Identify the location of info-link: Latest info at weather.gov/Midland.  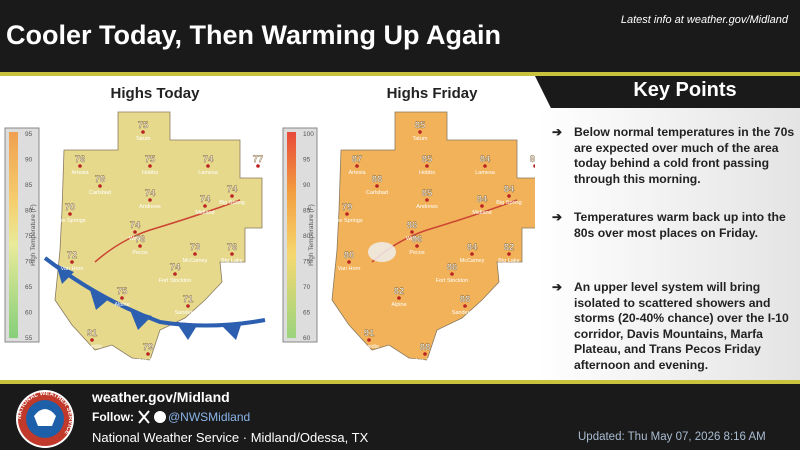
(704, 20).